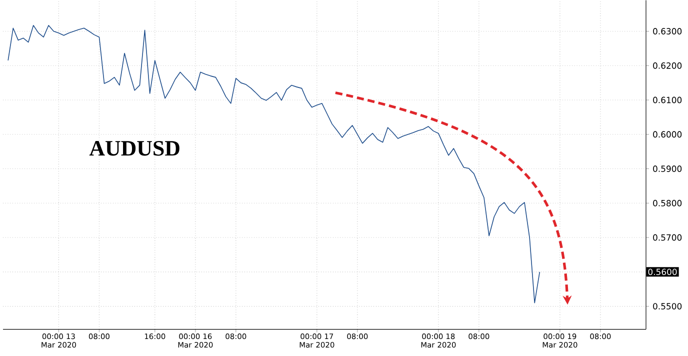  I want to click on y-tick-label: 0.6200, so click(667, 65).